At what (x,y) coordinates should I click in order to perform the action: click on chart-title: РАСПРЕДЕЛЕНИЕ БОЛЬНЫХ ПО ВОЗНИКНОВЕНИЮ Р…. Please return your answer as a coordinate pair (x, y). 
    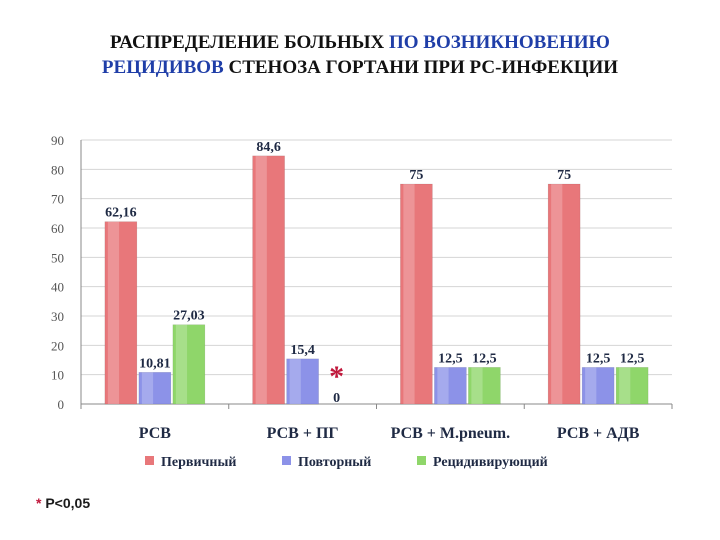
    Looking at the image, I should click on (360, 55).